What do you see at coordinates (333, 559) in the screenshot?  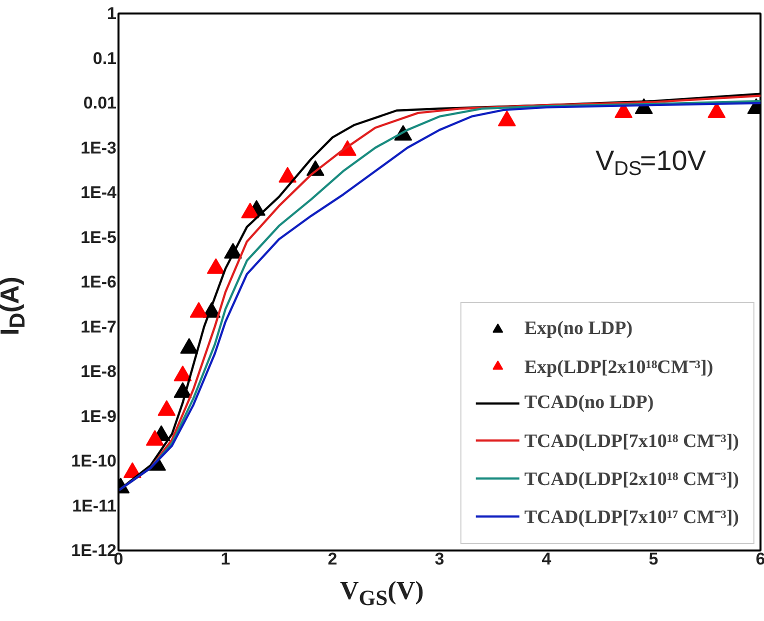 I see `x-tick-label: 2` at bounding box center [333, 559].